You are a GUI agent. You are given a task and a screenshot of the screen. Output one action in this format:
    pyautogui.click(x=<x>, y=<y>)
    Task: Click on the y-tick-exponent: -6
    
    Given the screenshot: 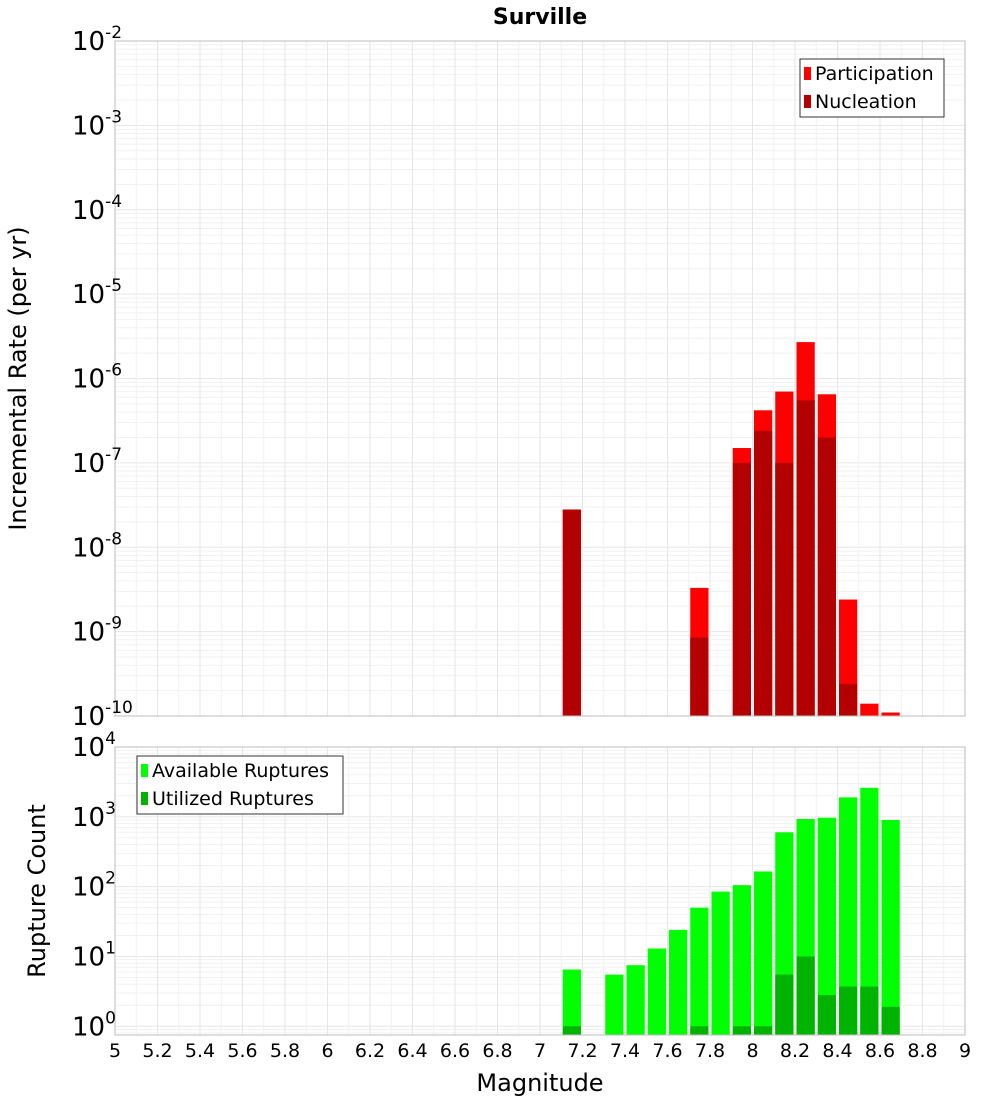 What is the action you would take?
    pyautogui.click(x=113, y=371)
    